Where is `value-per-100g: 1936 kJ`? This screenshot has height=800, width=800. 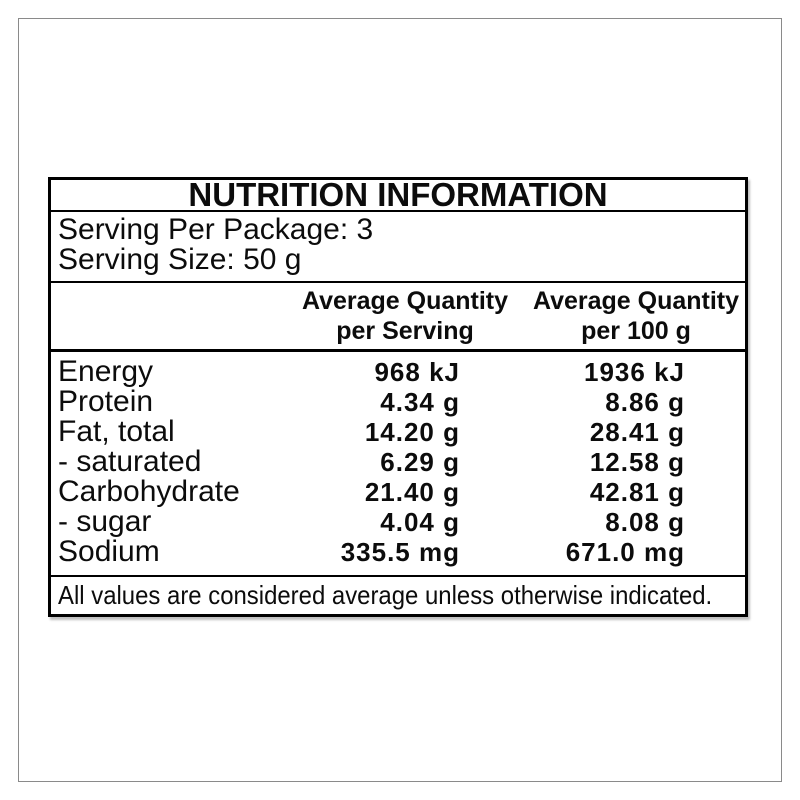 value-per-100g: 1936 kJ is located at coordinates (634, 372).